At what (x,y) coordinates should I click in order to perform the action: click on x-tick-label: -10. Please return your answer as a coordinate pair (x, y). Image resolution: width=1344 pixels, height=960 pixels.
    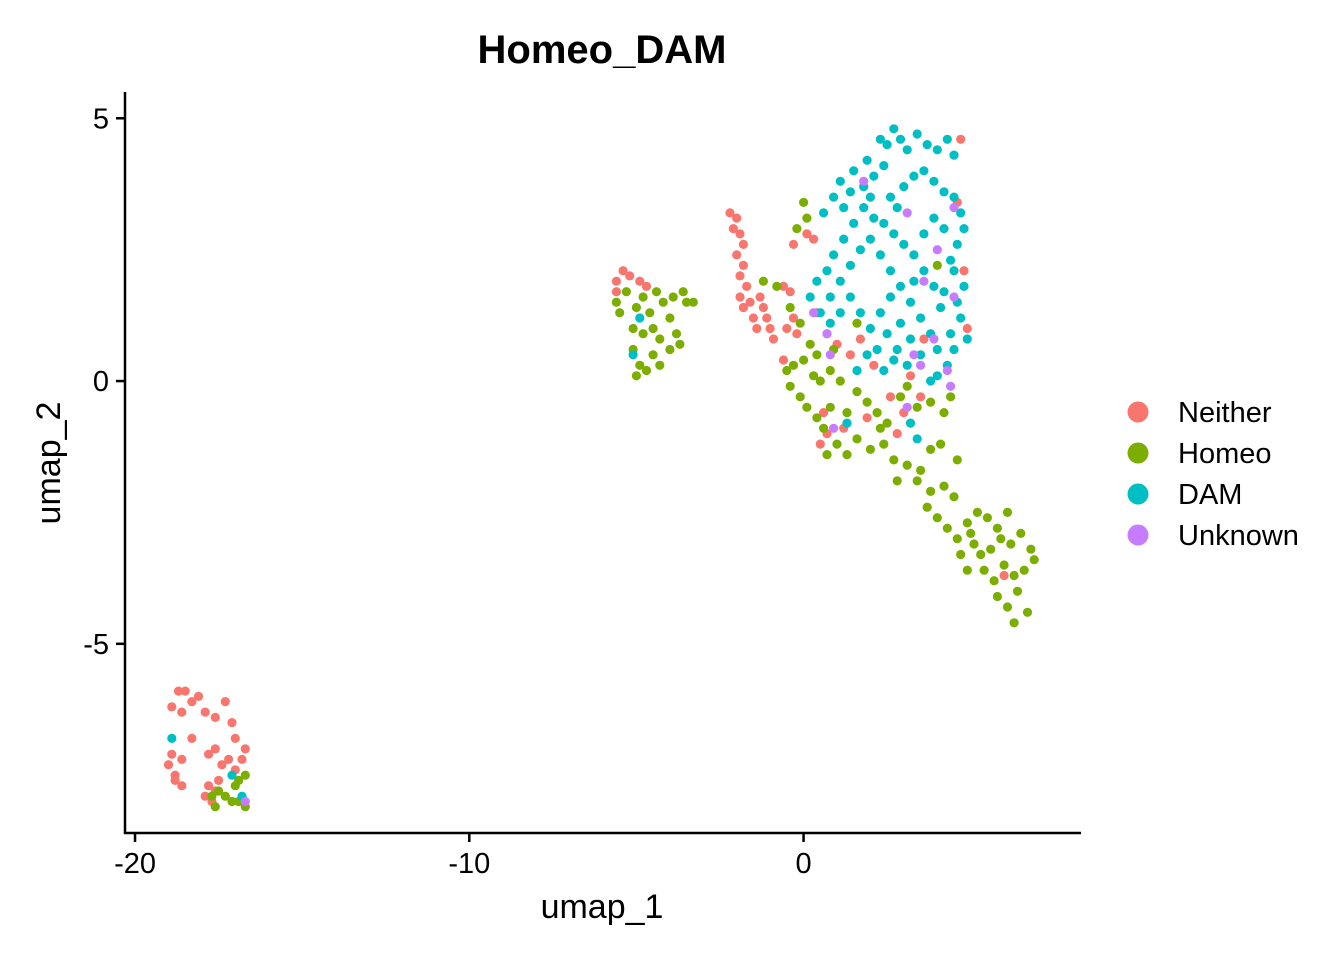
    Looking at the image, I should click on (469, 864).